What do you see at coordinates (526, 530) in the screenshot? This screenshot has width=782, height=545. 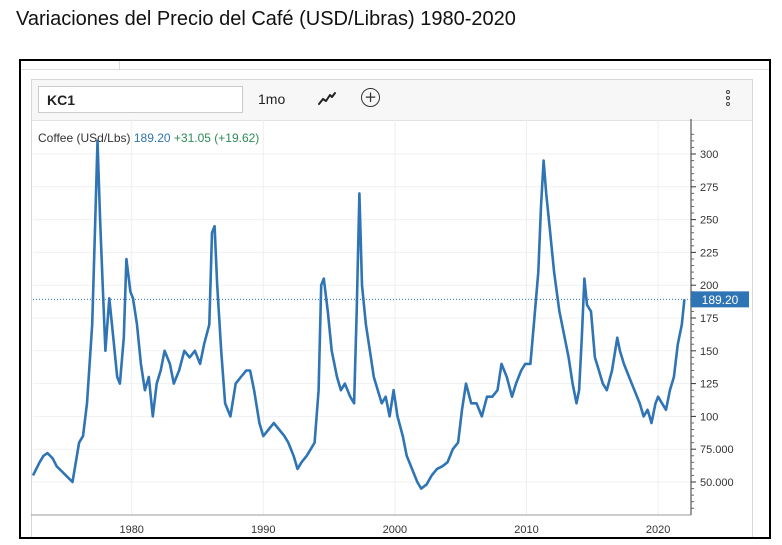 I see `x-tick-label: 2010` at bounding box center [526, 530].